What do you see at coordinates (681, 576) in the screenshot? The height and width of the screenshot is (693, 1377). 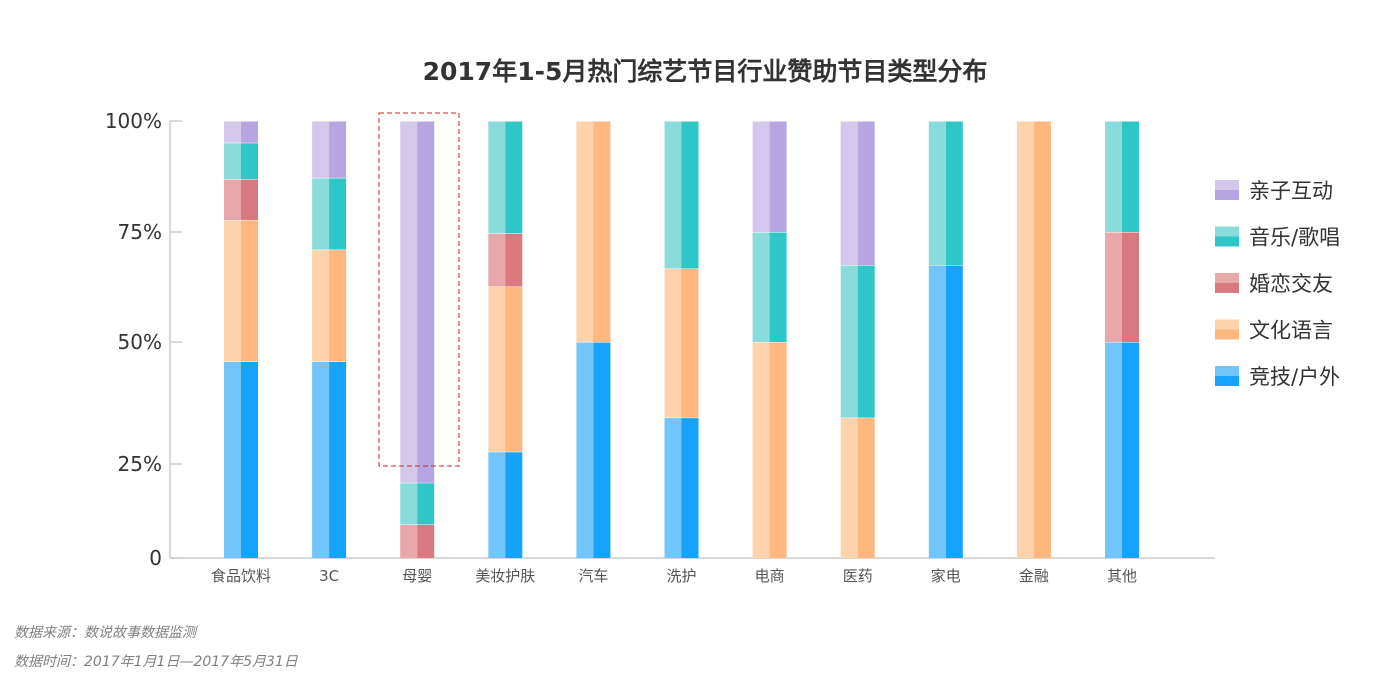 I see `x-category-label: 洗护` at bounding box center [681, 576].